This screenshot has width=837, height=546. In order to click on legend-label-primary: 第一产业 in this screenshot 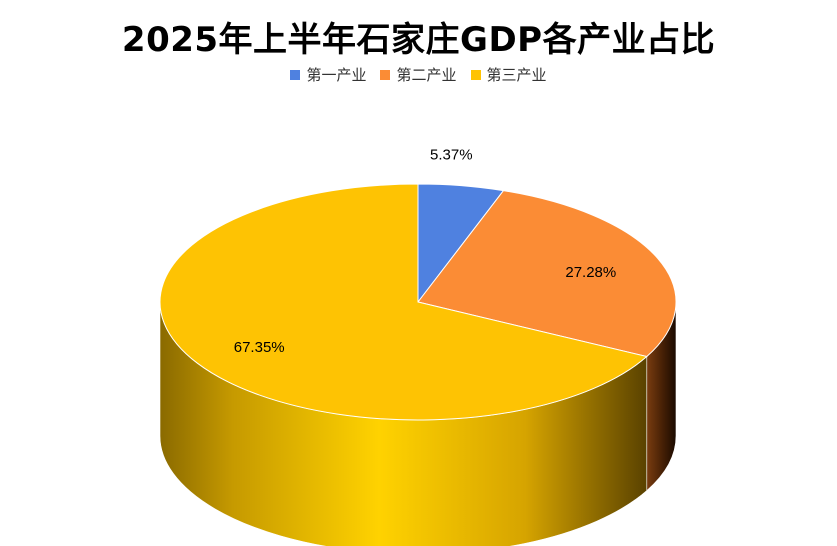, I will do `click(336, 75)`.